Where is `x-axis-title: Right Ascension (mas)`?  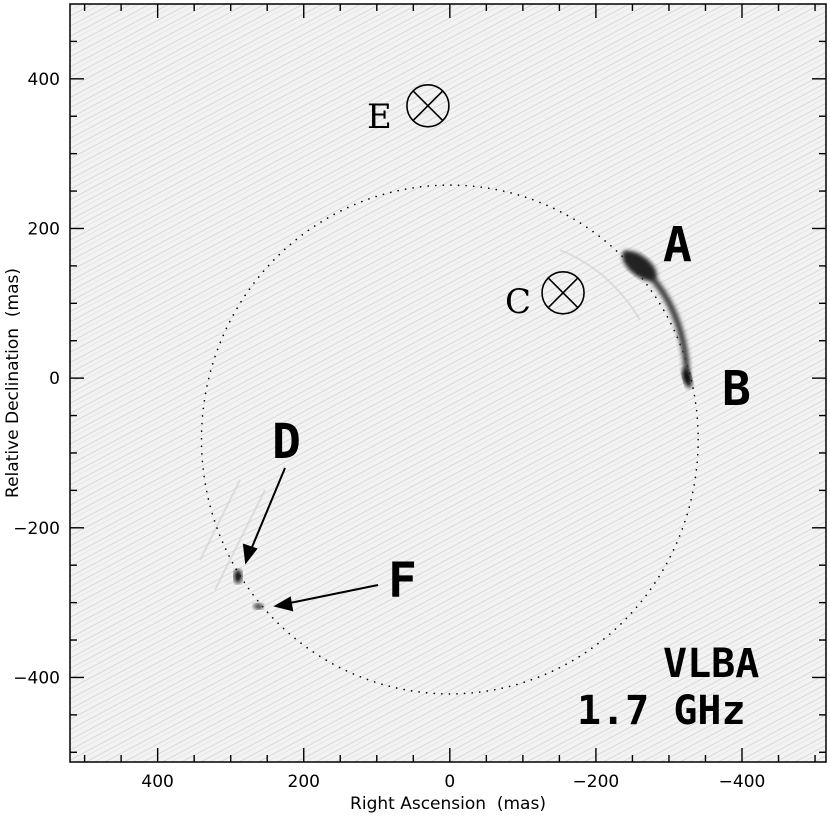 x-axis-title: Right Ascension (mas) is located at coordinates (448, 804).